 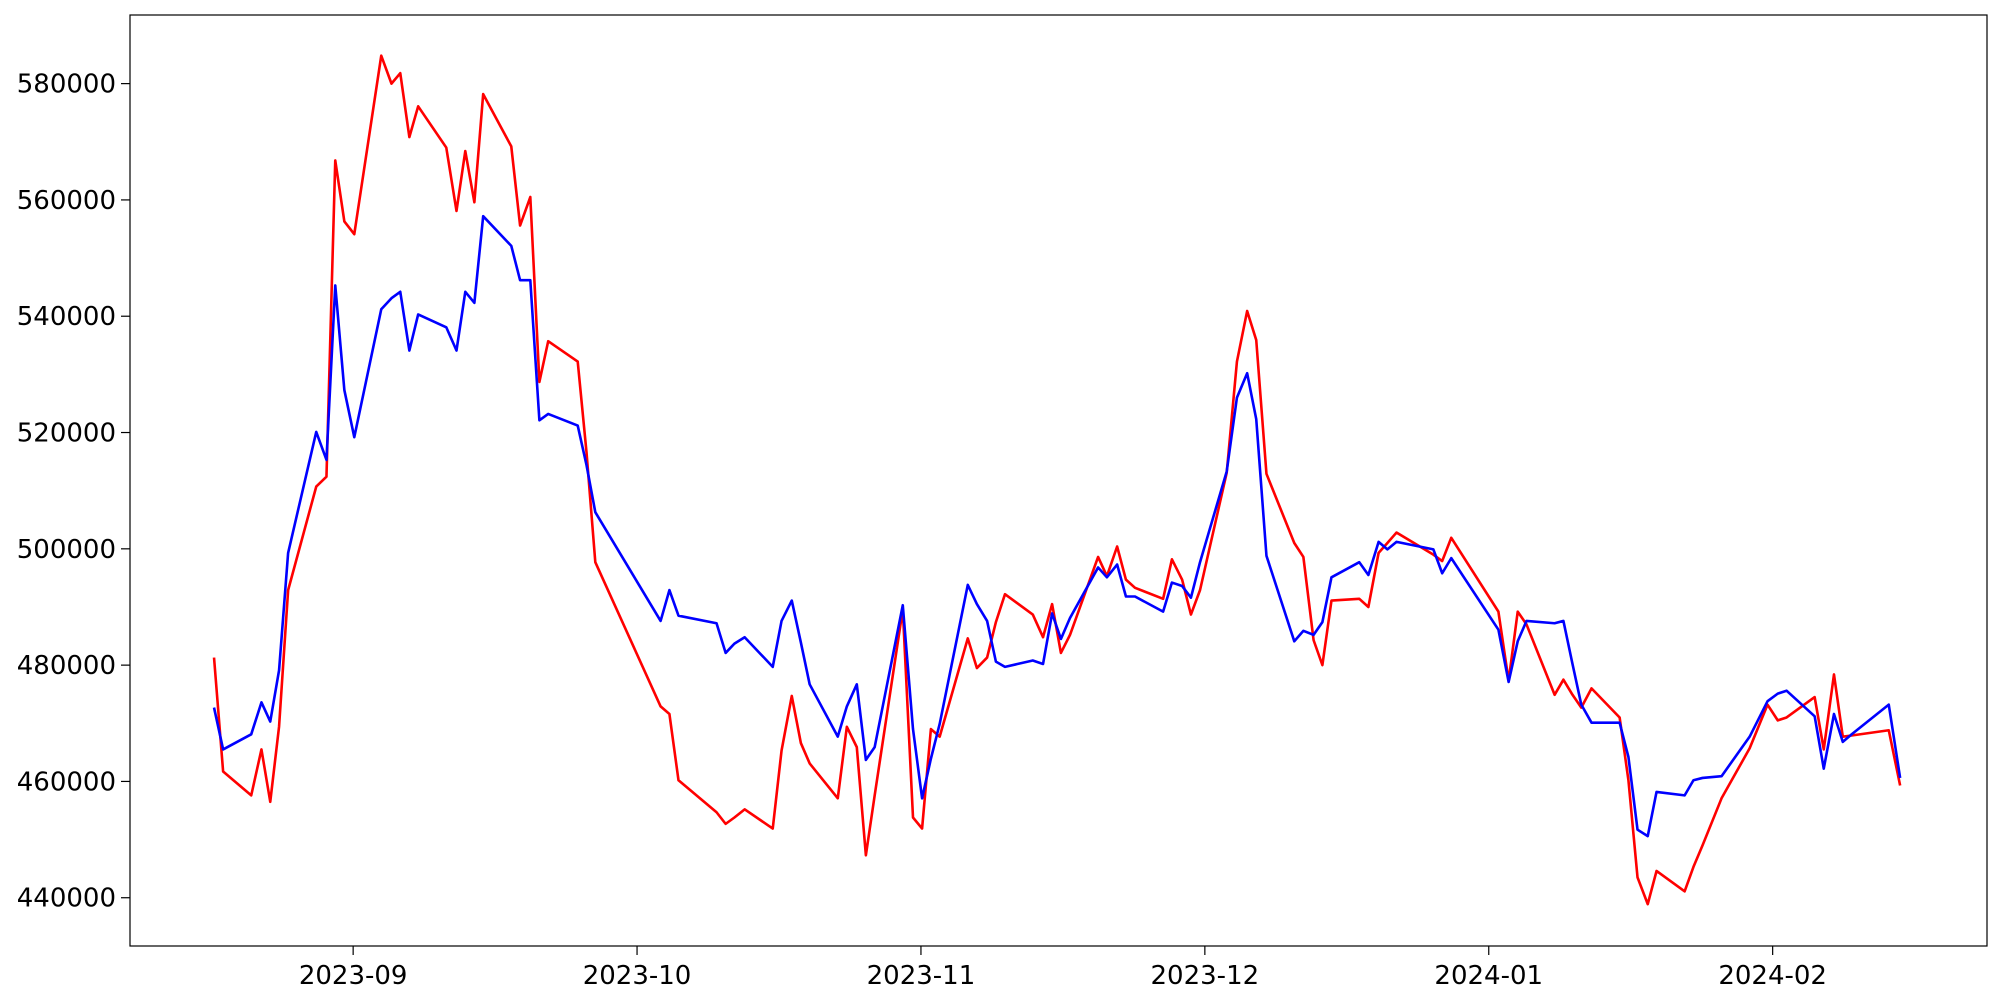 I want to click on y-tick-label: 500000, so click(x=66, y=550).